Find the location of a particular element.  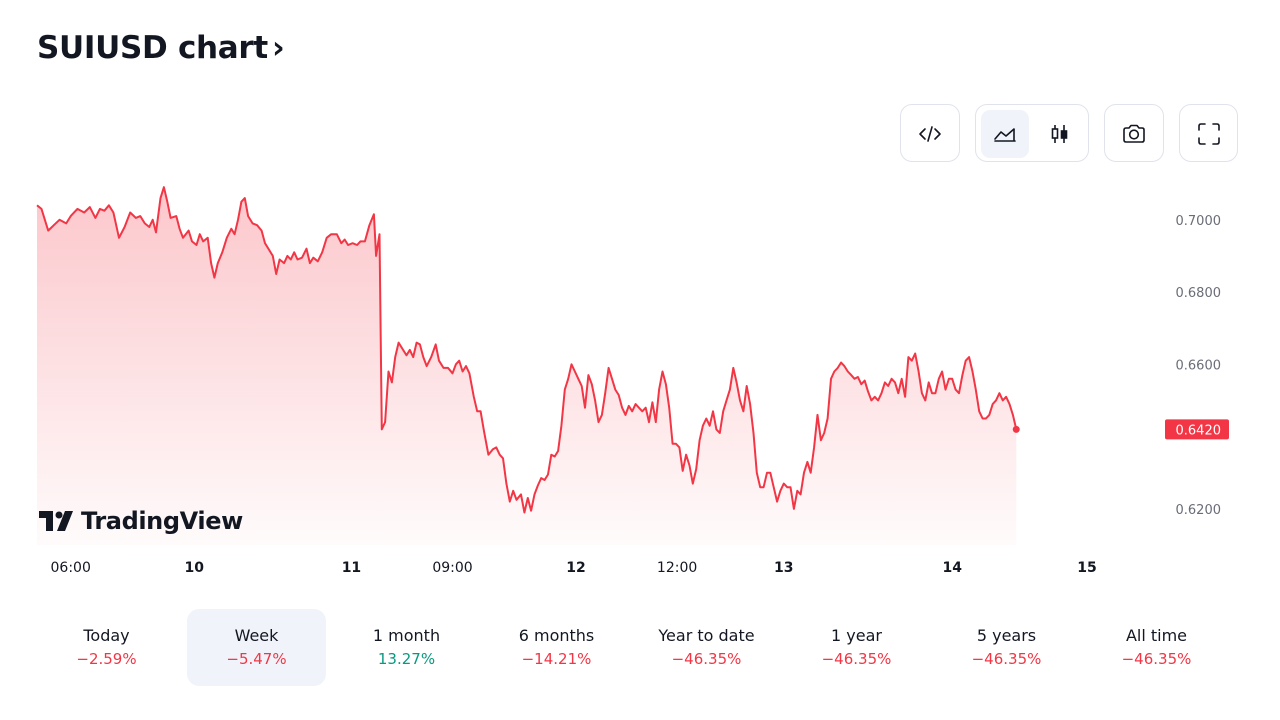

fullscreen-icon is located at coordinates (1209, 134).